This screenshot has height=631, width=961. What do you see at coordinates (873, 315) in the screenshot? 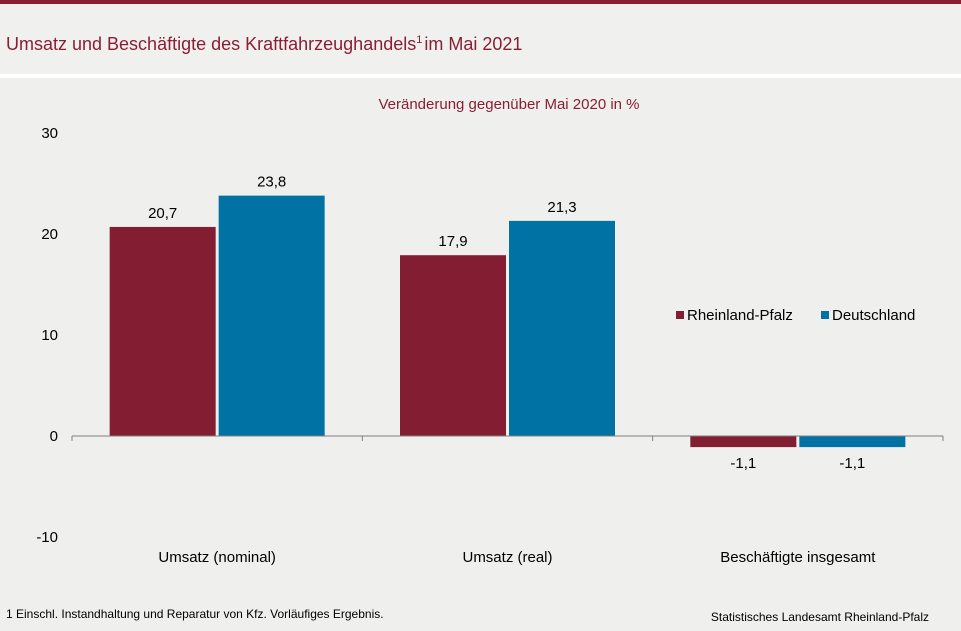
I see `legend-label: Deutschland` at bounding box center [873, 315].